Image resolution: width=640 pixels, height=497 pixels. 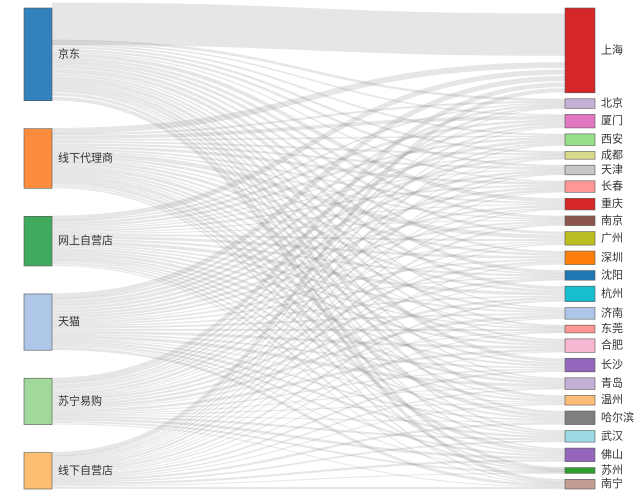 I want to click on target-label-8: 南京, so click(x=612, y=220).